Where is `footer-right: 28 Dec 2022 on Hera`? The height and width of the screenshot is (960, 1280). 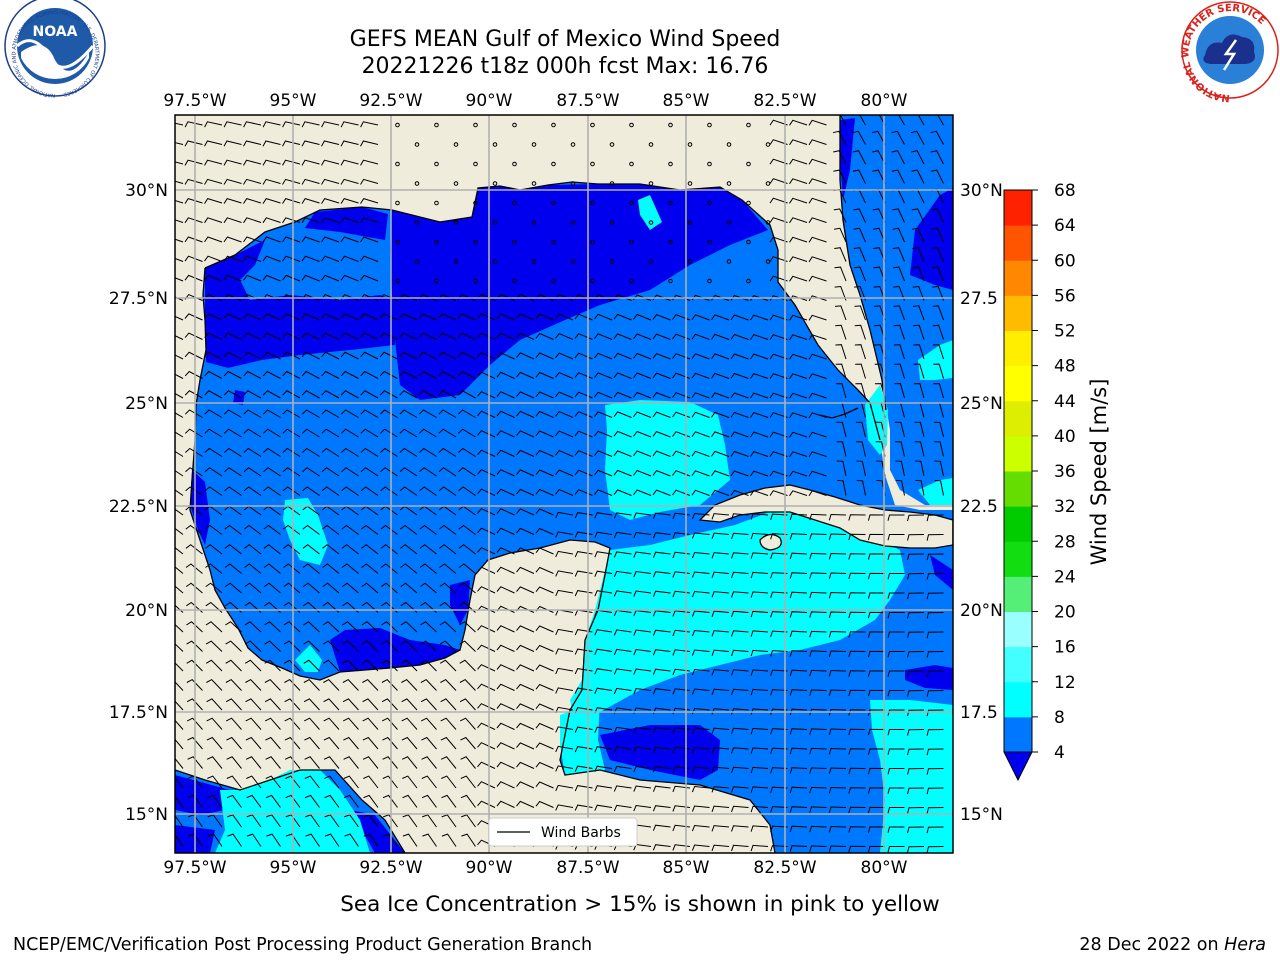
footer-right: 28 Dec 2022 on Hera is located at coordinates (1172, 945).